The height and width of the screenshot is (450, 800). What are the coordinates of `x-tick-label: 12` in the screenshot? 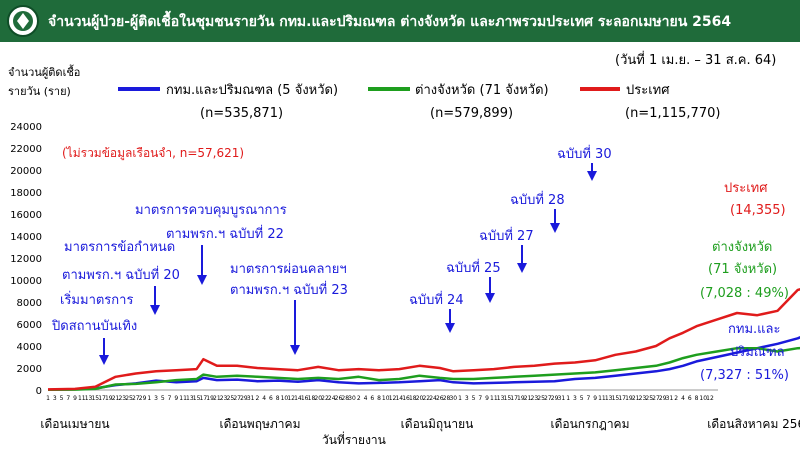 It's located at (393, 398).